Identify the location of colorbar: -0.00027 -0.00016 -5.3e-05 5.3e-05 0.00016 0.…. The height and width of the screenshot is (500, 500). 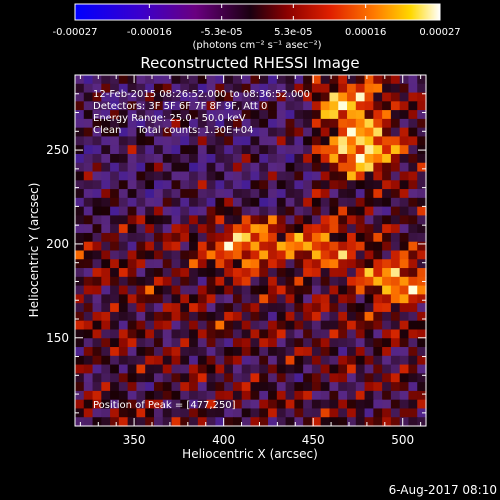
(257, 27).